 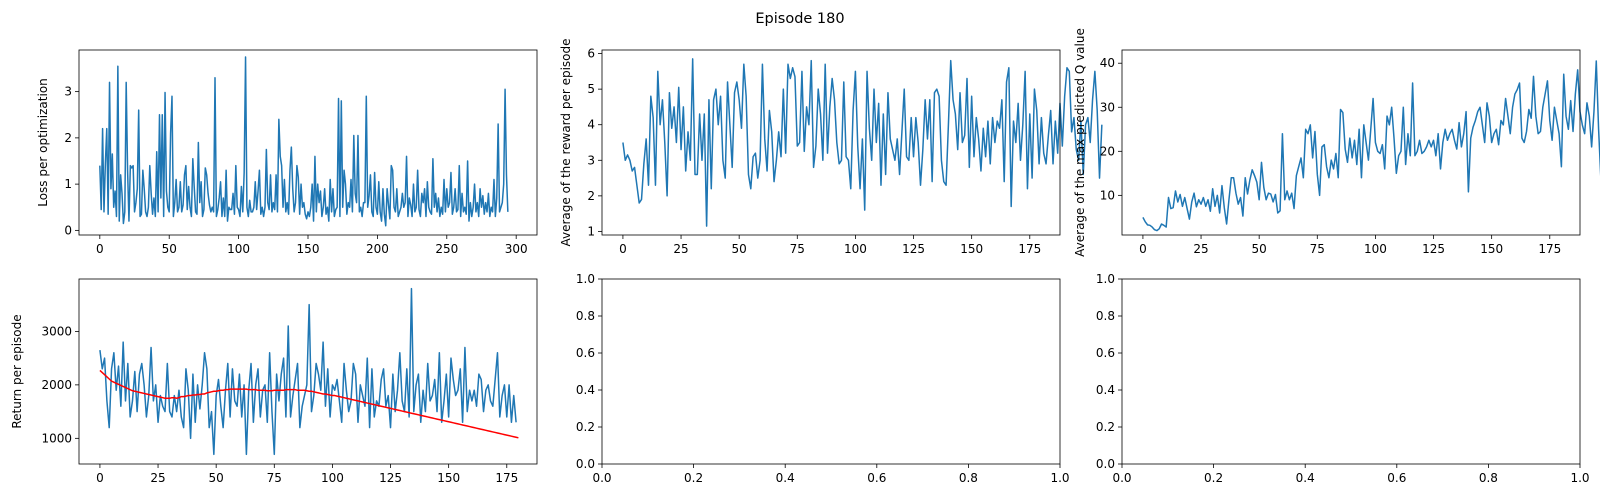 I want to click on y-tick-label-empty2: 1.0, so click(x=1105, y=279).